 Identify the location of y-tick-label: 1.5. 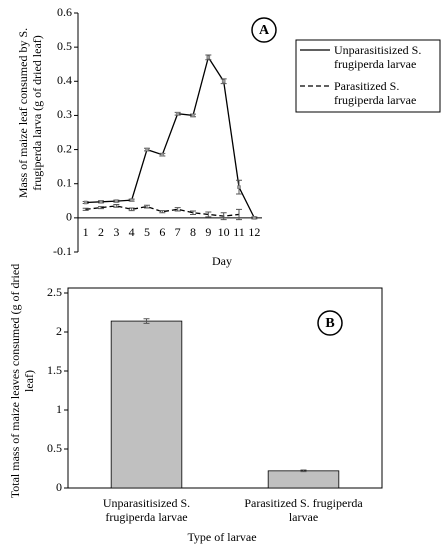
(54, 370).